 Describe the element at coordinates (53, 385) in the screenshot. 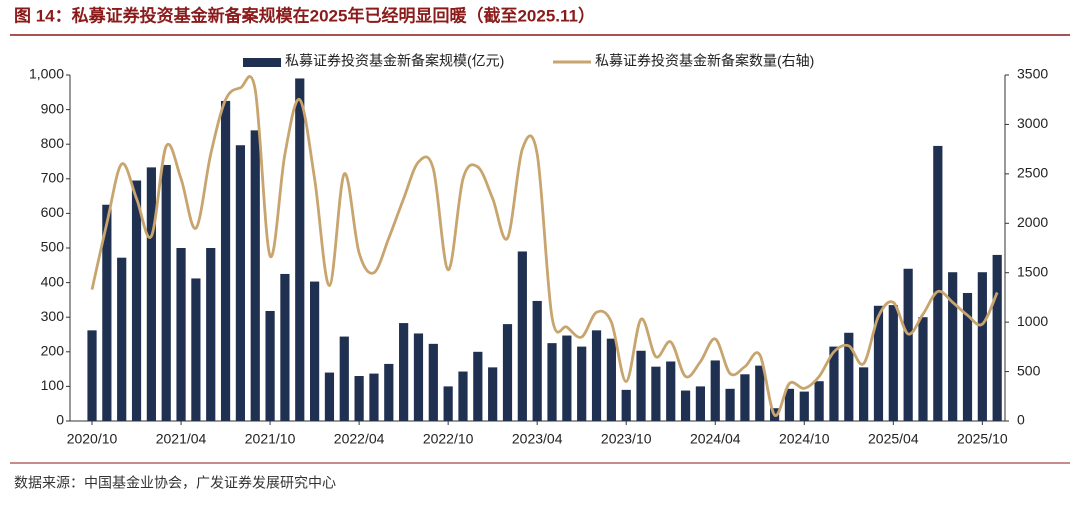

I see `y-tick-label: 100` at that location.